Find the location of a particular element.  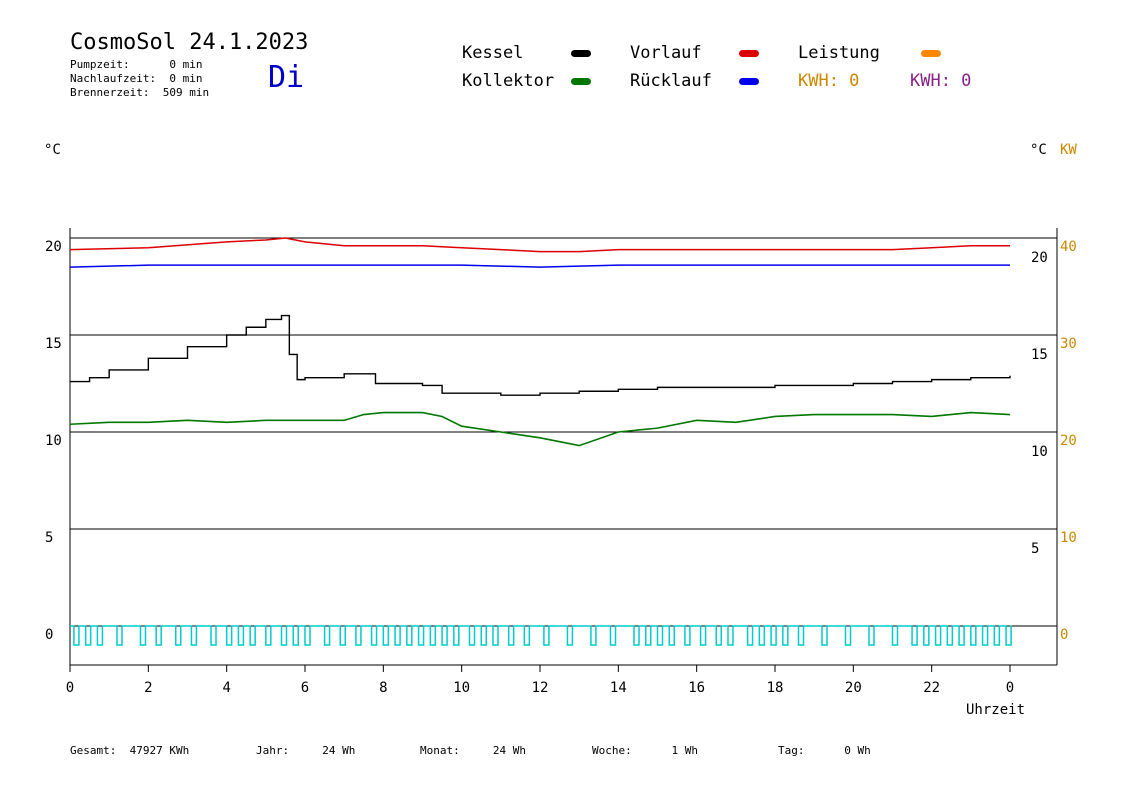

x-tick-label: 22 is located at coordinates (931, 688).